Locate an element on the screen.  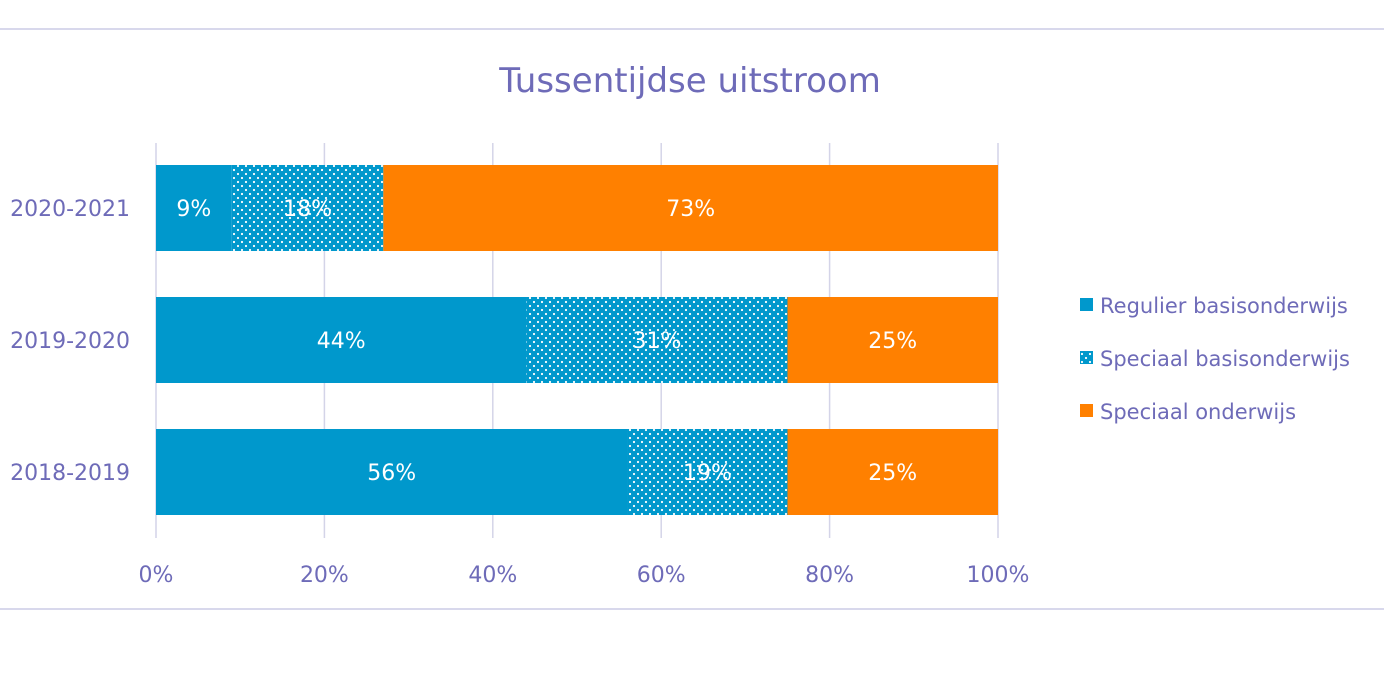
data-label: 9% is located at coordinates (193, 209).